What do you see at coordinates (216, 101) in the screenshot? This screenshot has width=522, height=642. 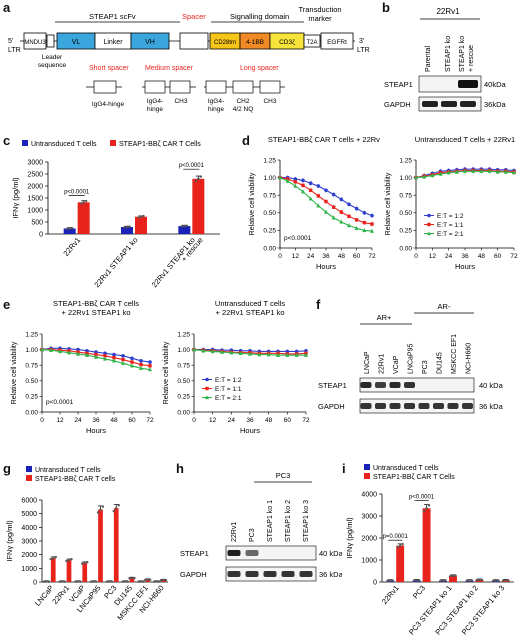 I see `long-hinge-label: IgG4-` at bounding box center [216, 101].